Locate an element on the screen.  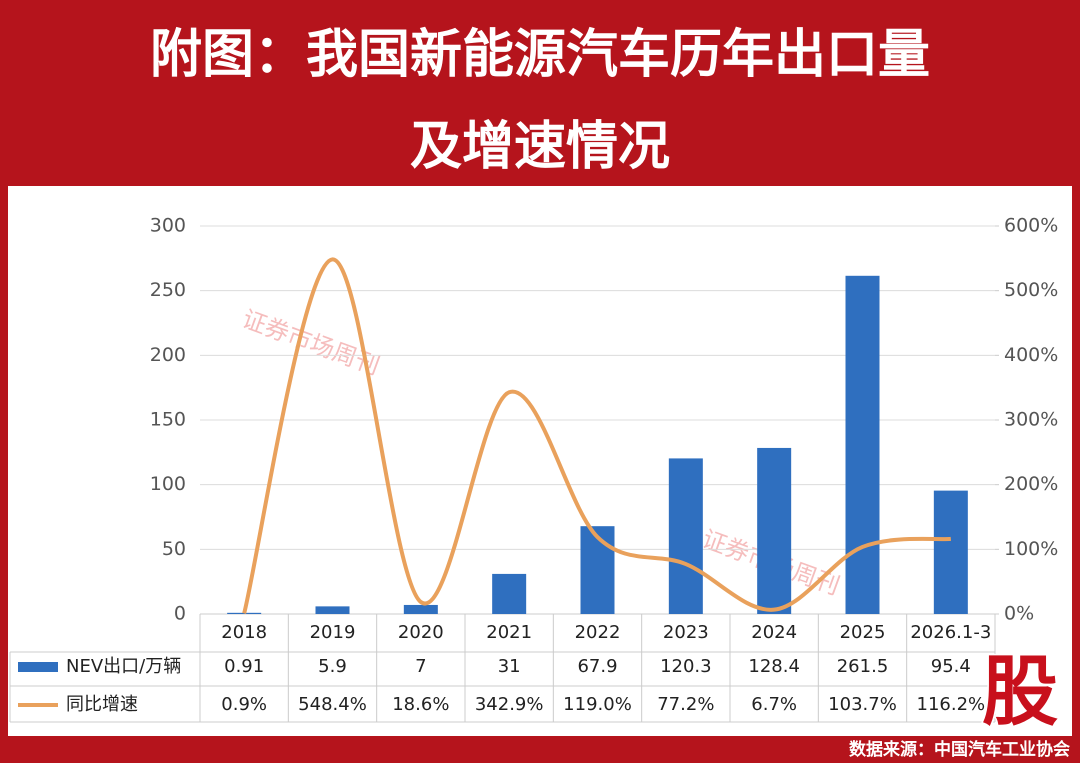
logo: 股 is located at coordinates (1020, 691).